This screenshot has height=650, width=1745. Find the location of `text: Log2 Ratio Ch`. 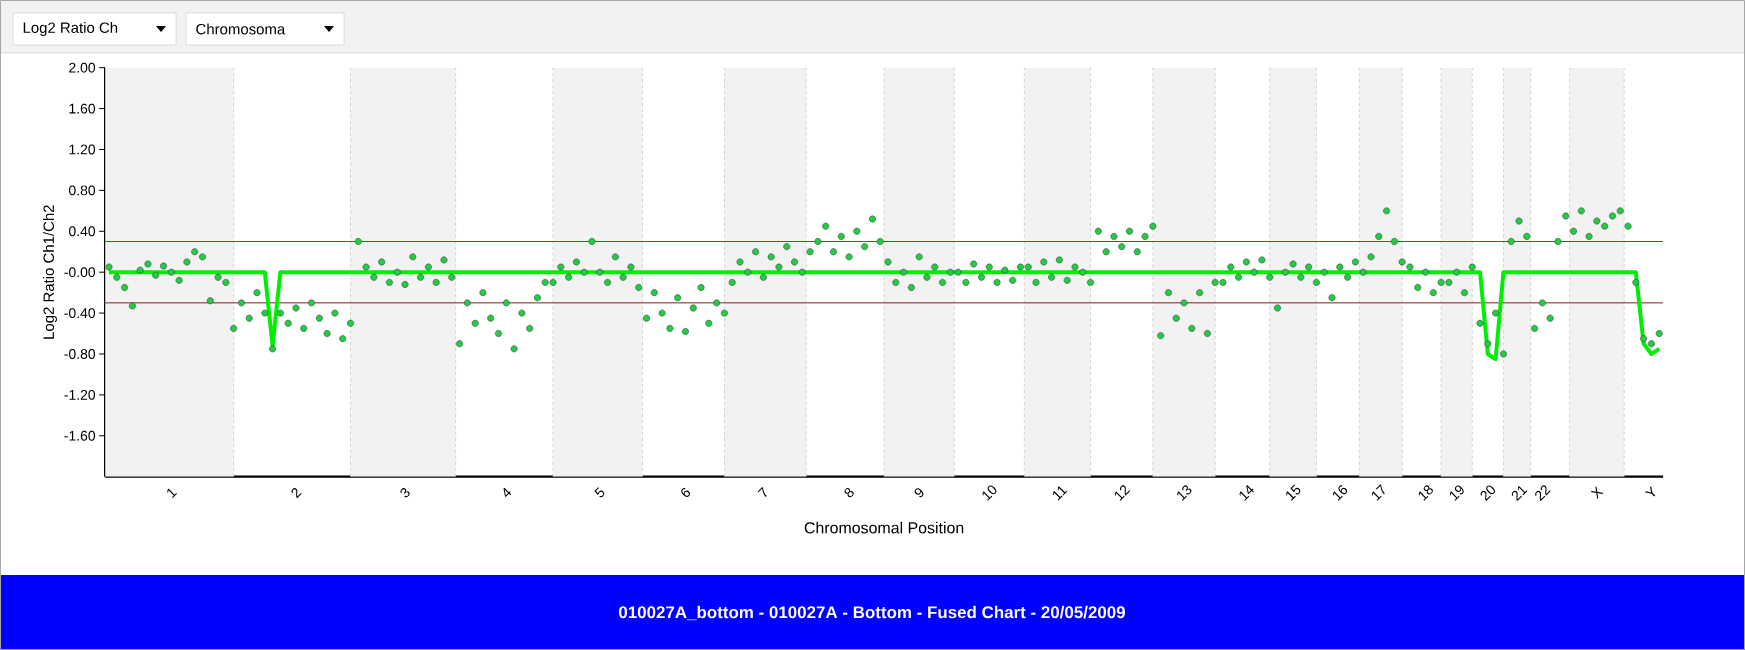

text: Log2 Ratio Ch is located at coordinates (70, 29).